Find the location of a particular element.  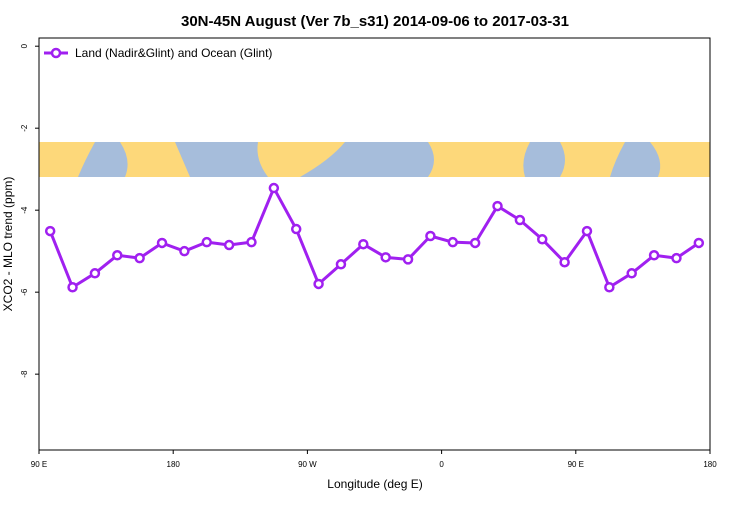

x-tick-label: 0 is located at coordinates (441, 464).